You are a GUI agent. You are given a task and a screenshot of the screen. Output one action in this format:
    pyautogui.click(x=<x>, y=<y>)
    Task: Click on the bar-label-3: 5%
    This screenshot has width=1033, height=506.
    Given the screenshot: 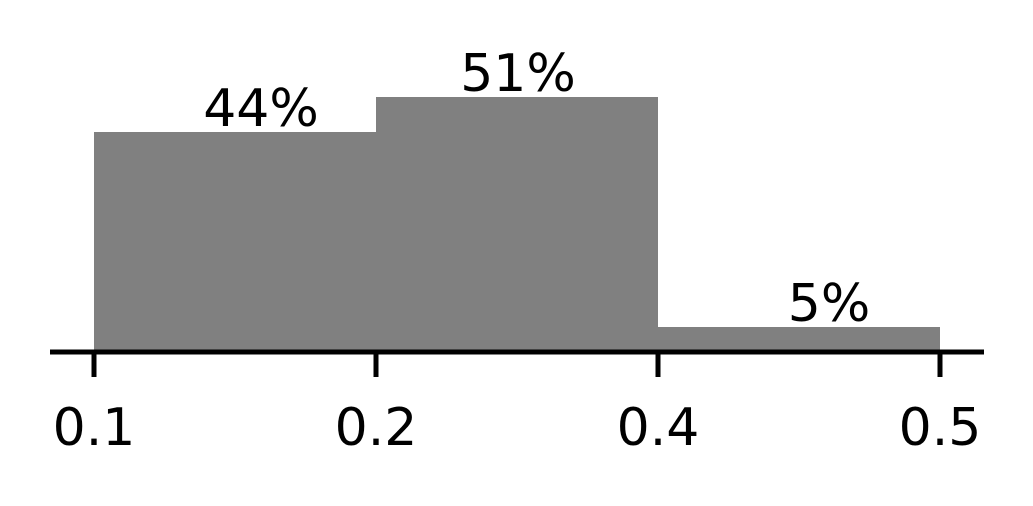 What is the action you would take?
    pyautogui.click(x=829, y=304)
    